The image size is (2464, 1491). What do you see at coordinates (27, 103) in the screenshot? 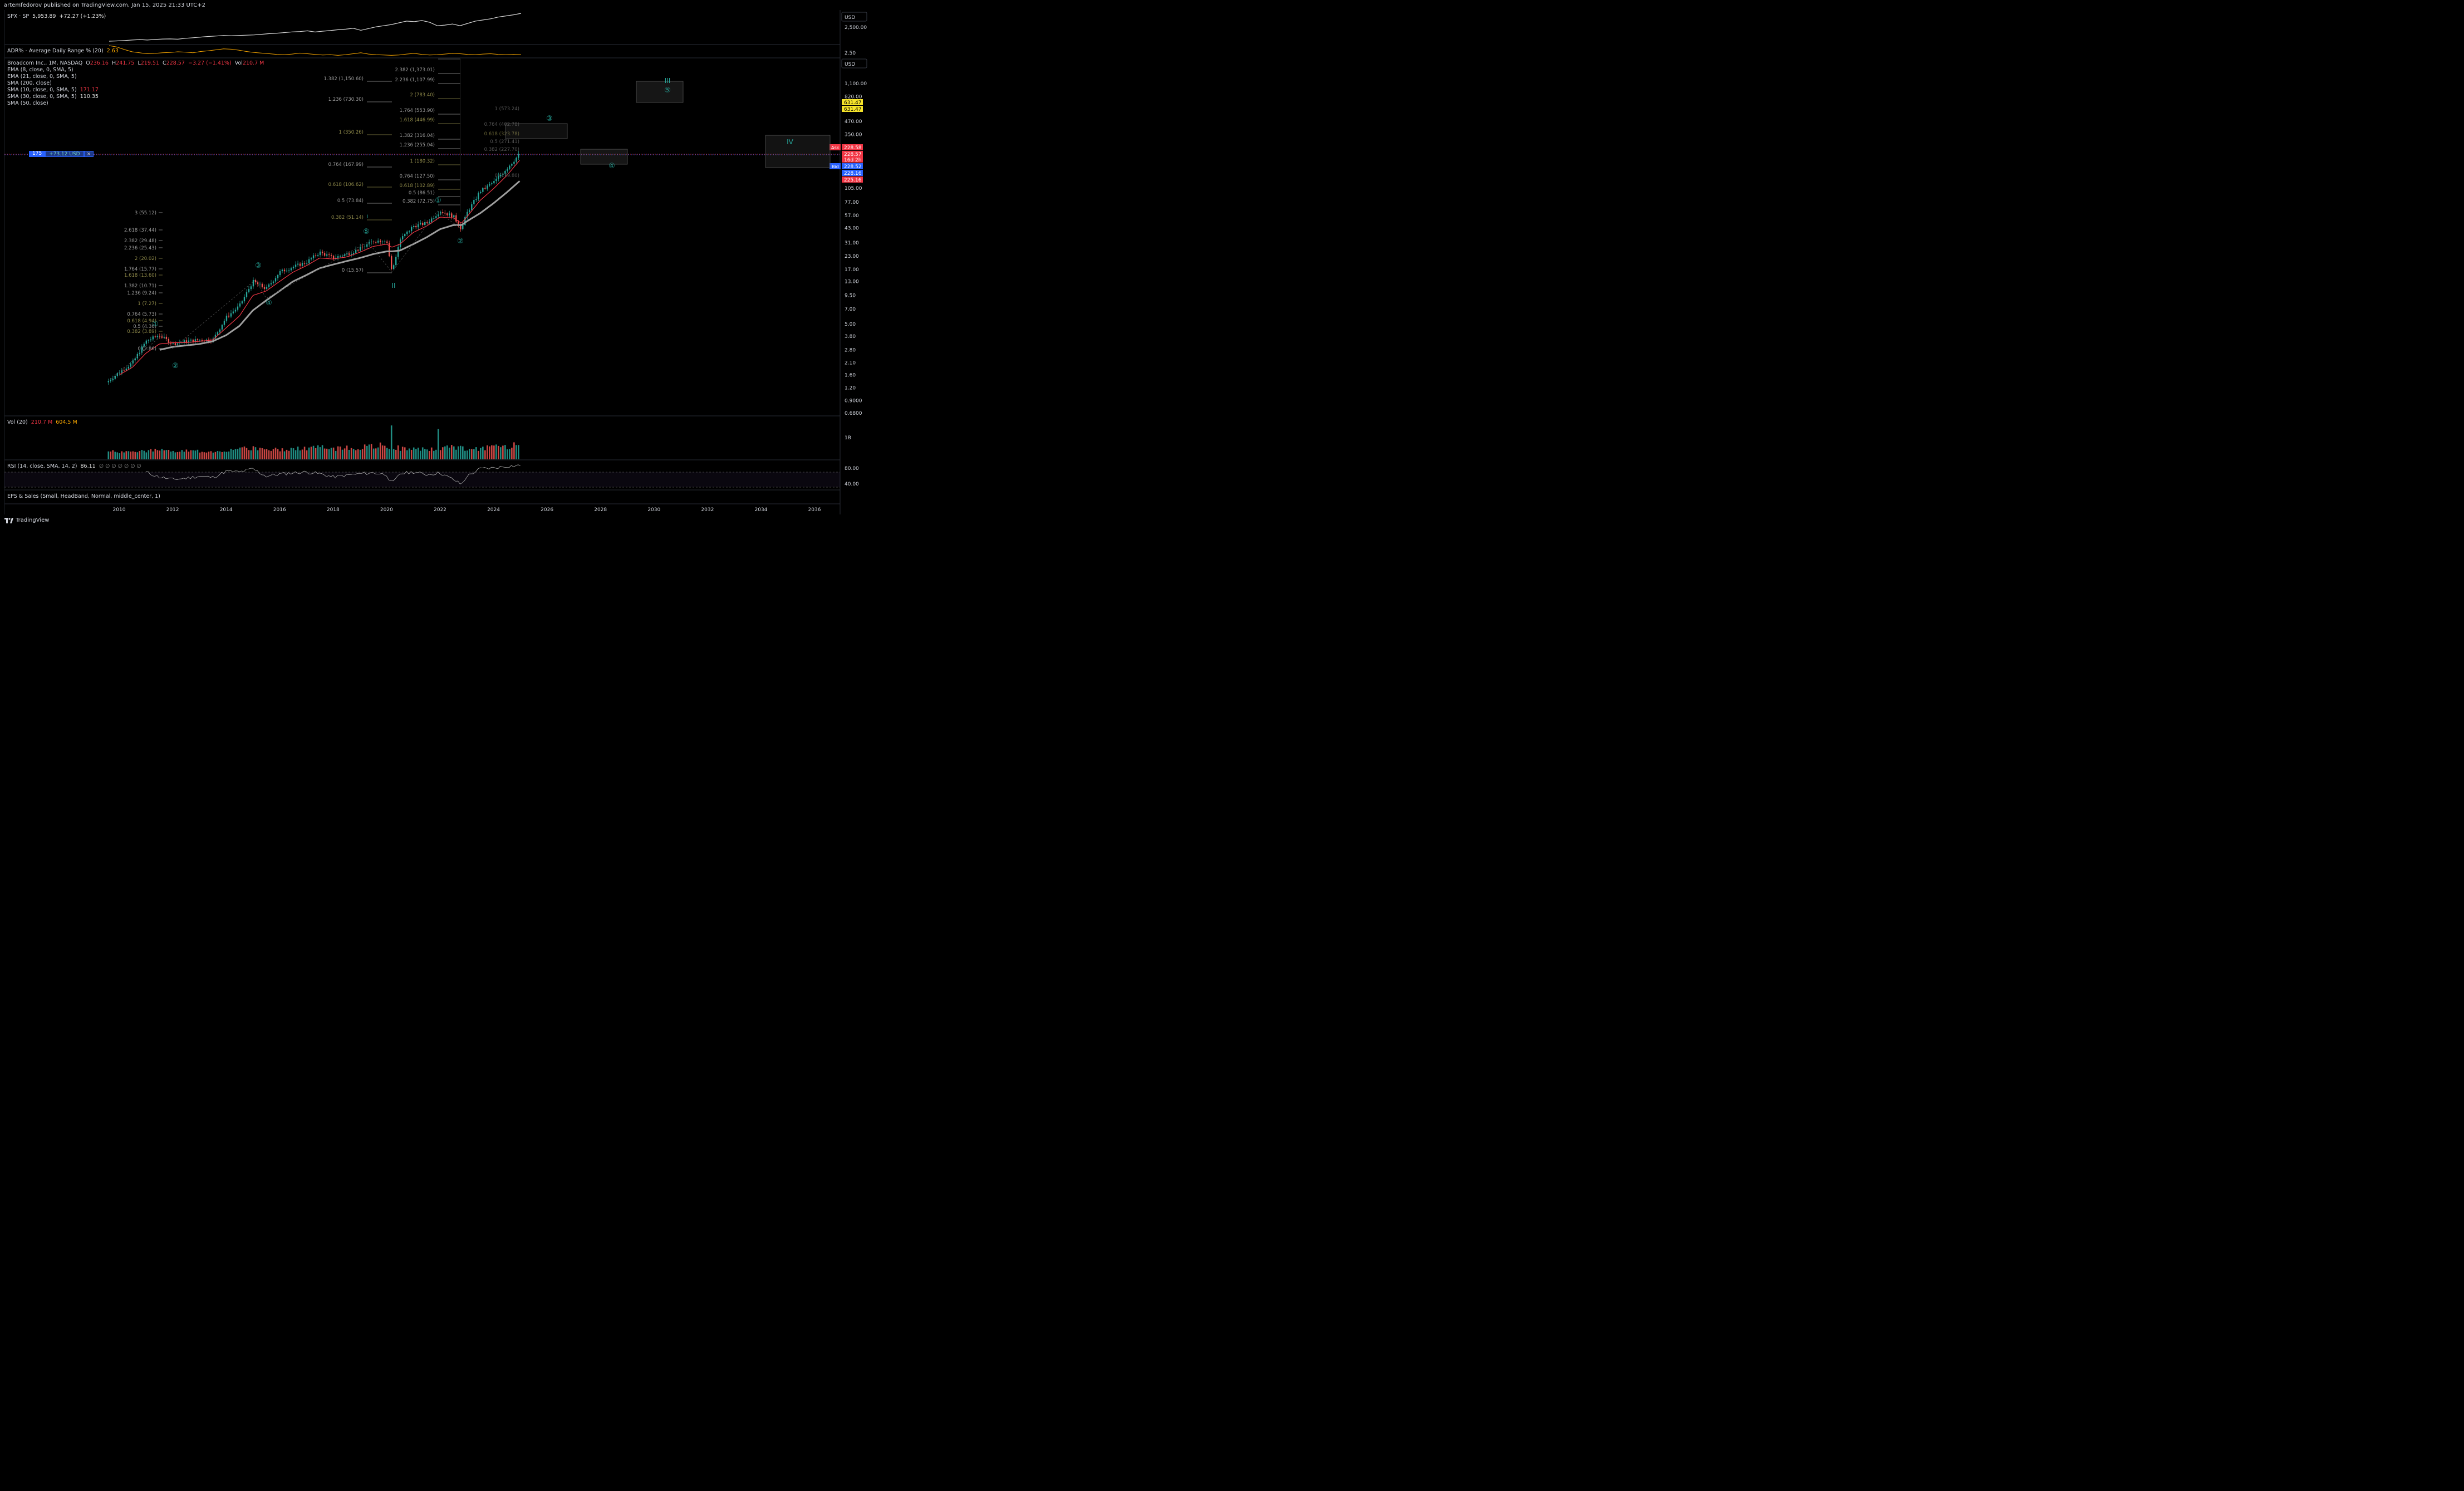
I see `indicator-label: SMA (50, close)` at bounding box center [27, 103].